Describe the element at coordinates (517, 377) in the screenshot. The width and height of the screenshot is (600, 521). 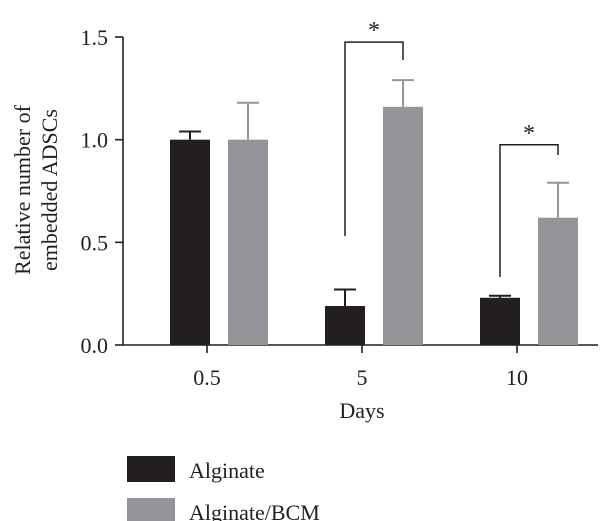
I see `x-tick-label-2: 10` at that location.